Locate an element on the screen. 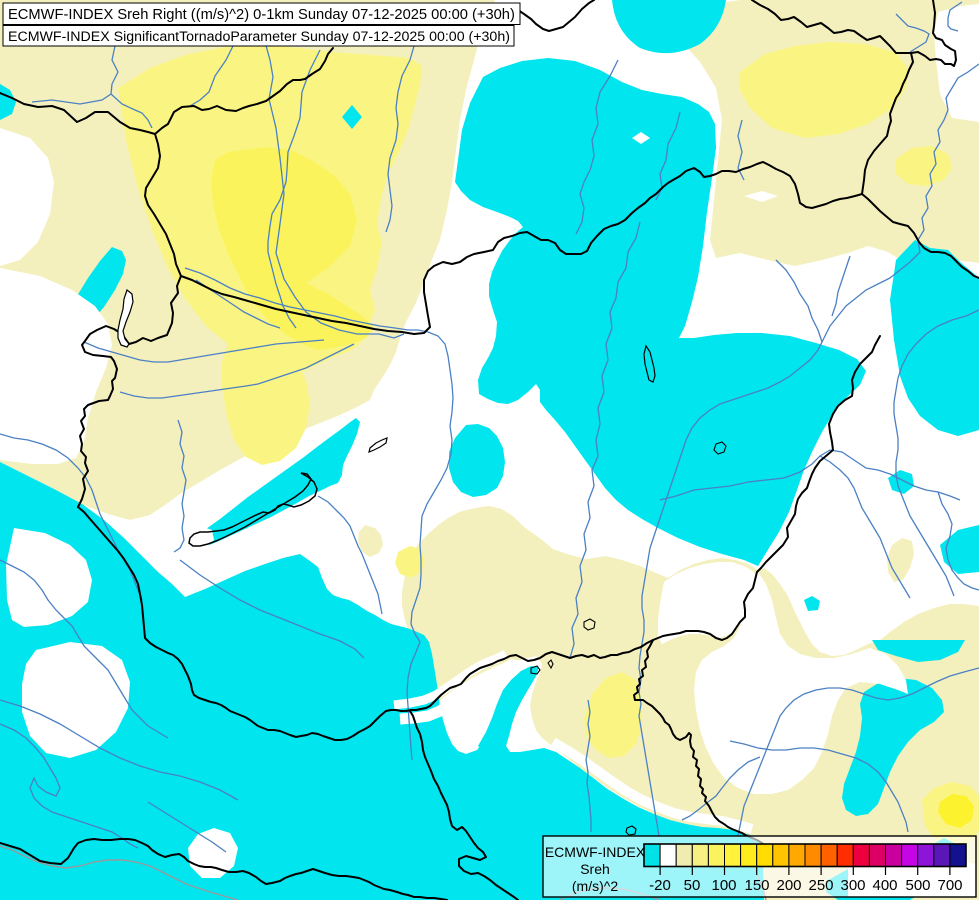  svg-text: 50 is located at coordinates (692, 885).